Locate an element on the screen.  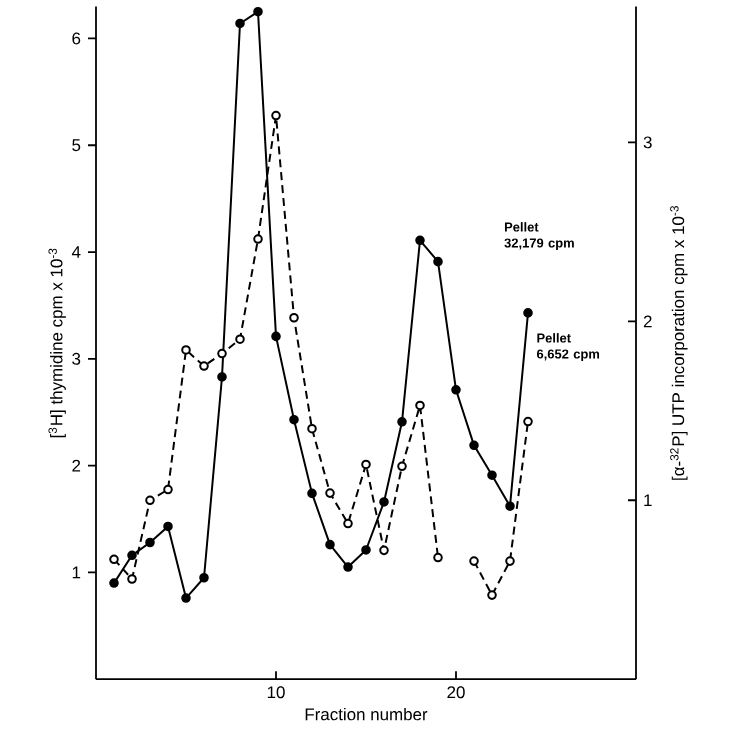
x-tick-label: 20 is located at coordinates (456, 692).